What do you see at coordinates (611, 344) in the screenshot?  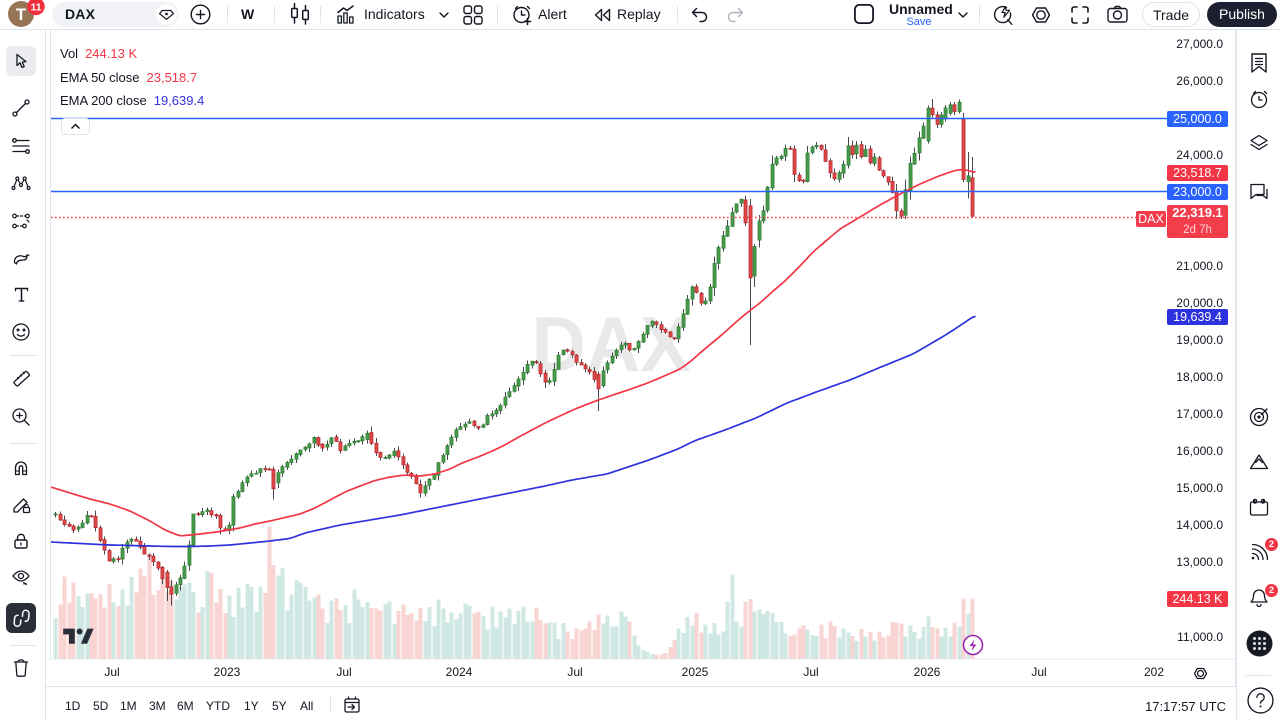 I see `svg-text: DAX` at bounding box center [611, 344].